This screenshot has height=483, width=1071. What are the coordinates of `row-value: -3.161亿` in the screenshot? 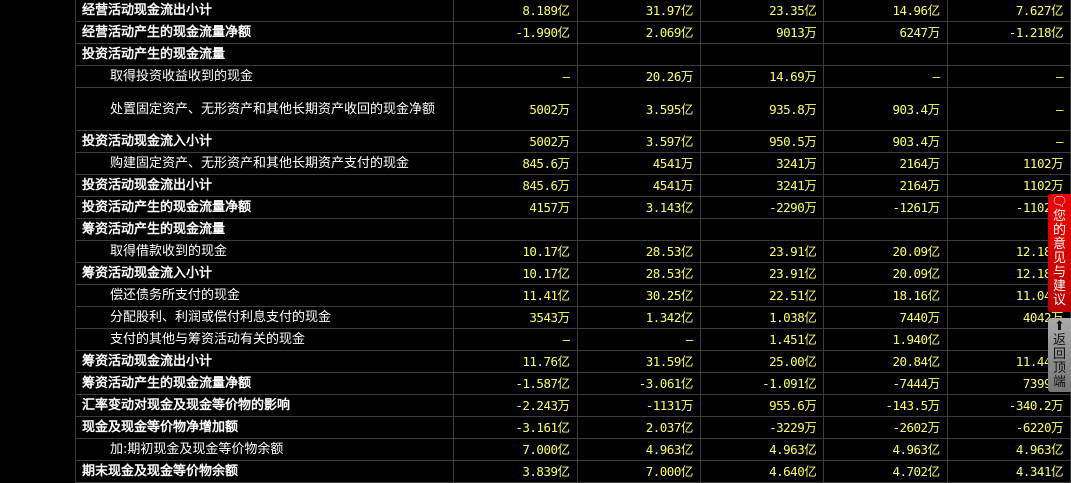 It's located at (515, 427).